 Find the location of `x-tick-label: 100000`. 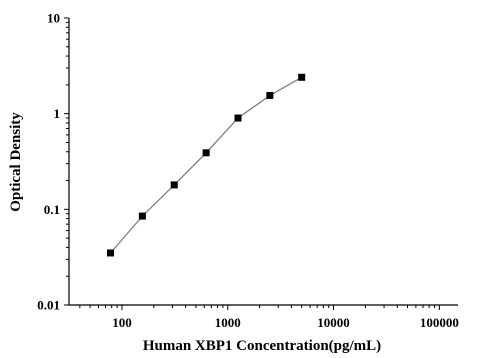

x-tick-label: 100000 is located at coordinates (439, 322).